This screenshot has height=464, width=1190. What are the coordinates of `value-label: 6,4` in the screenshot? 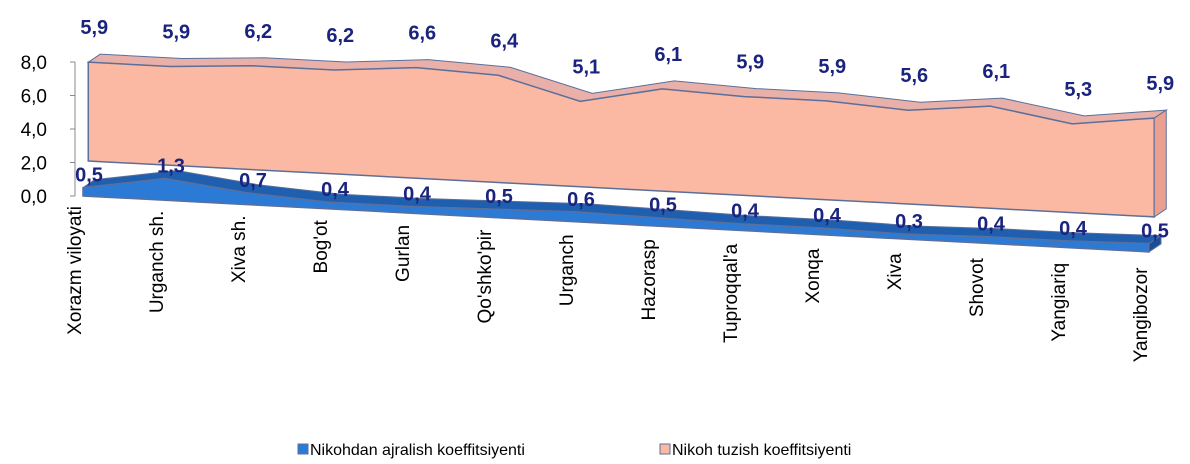 It's located at (504, 41).